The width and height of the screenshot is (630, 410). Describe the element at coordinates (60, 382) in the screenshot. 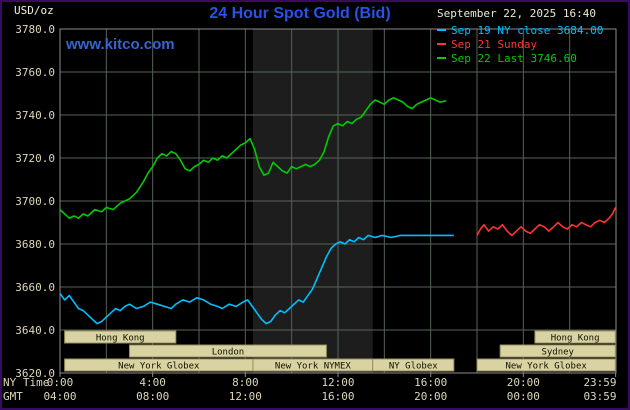

I see `x-axis-tick-label-nytime: 0:00` at that location.